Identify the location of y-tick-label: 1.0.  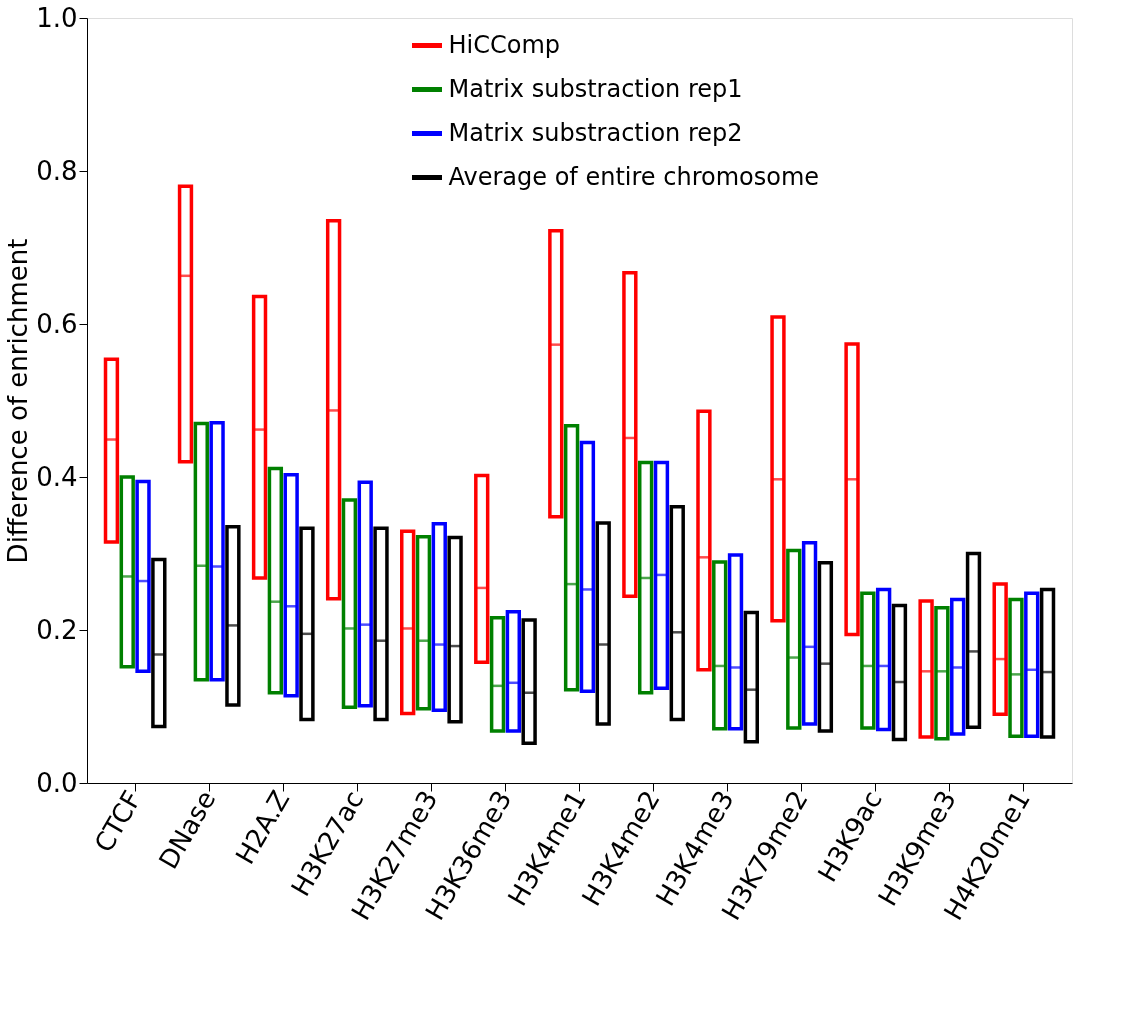
(57, 17).